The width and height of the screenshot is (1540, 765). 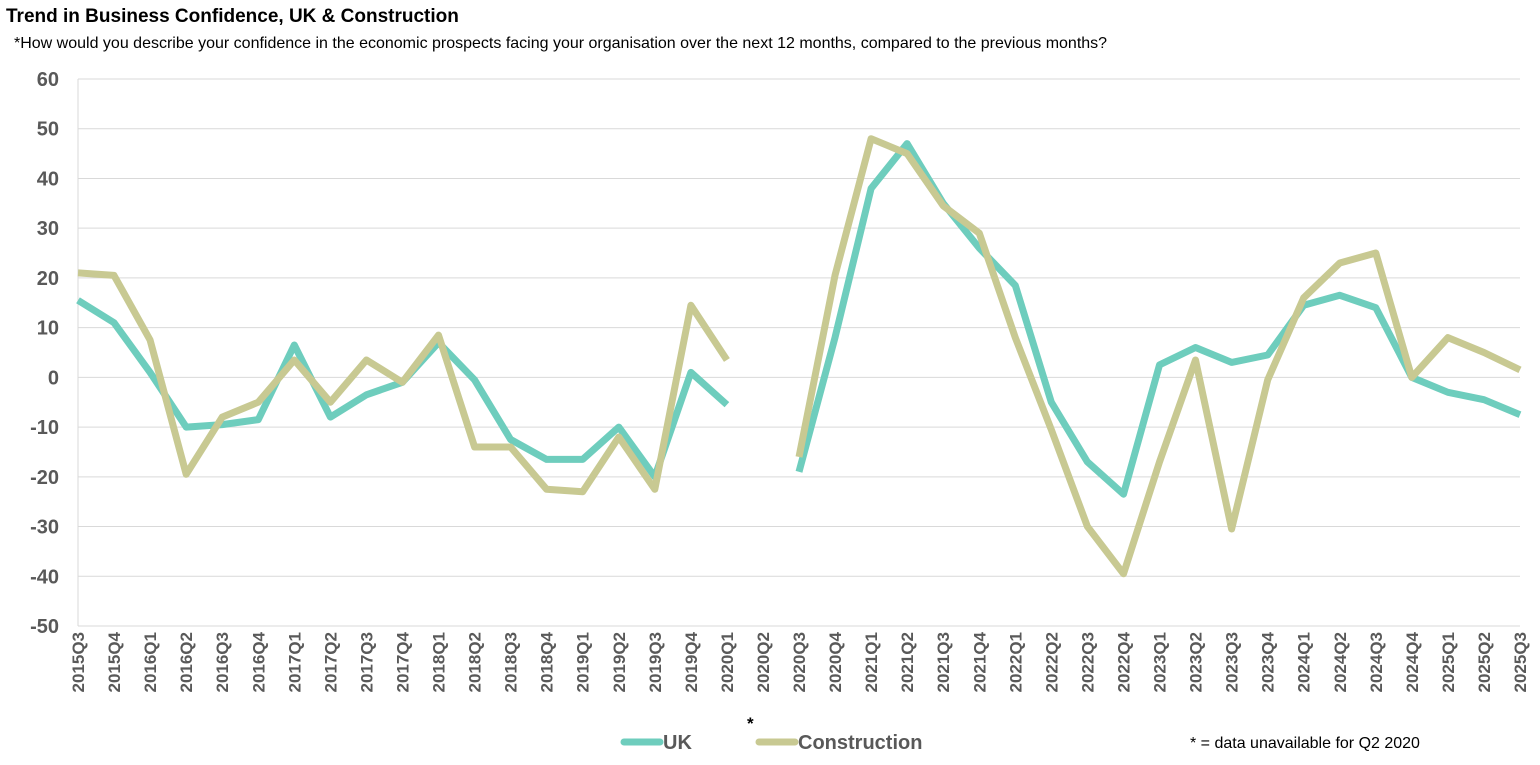 I want to click on x-tick-label: 2019Q2, so click(x=619, y=662).